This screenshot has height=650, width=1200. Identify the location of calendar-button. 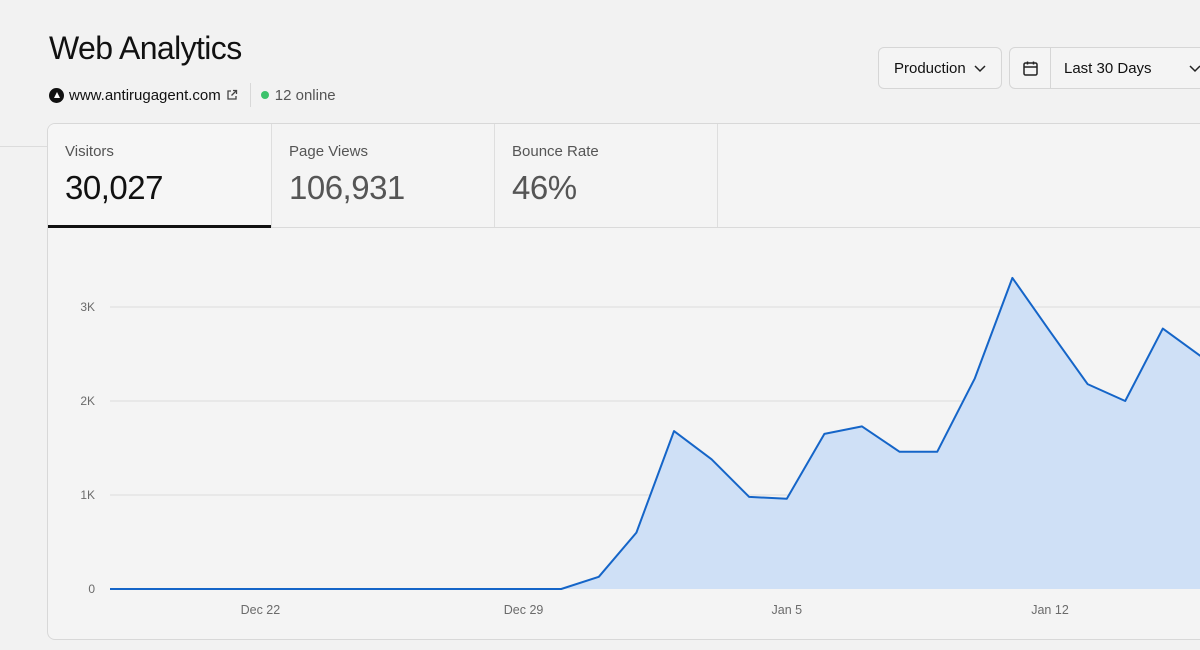
(1030, 68).